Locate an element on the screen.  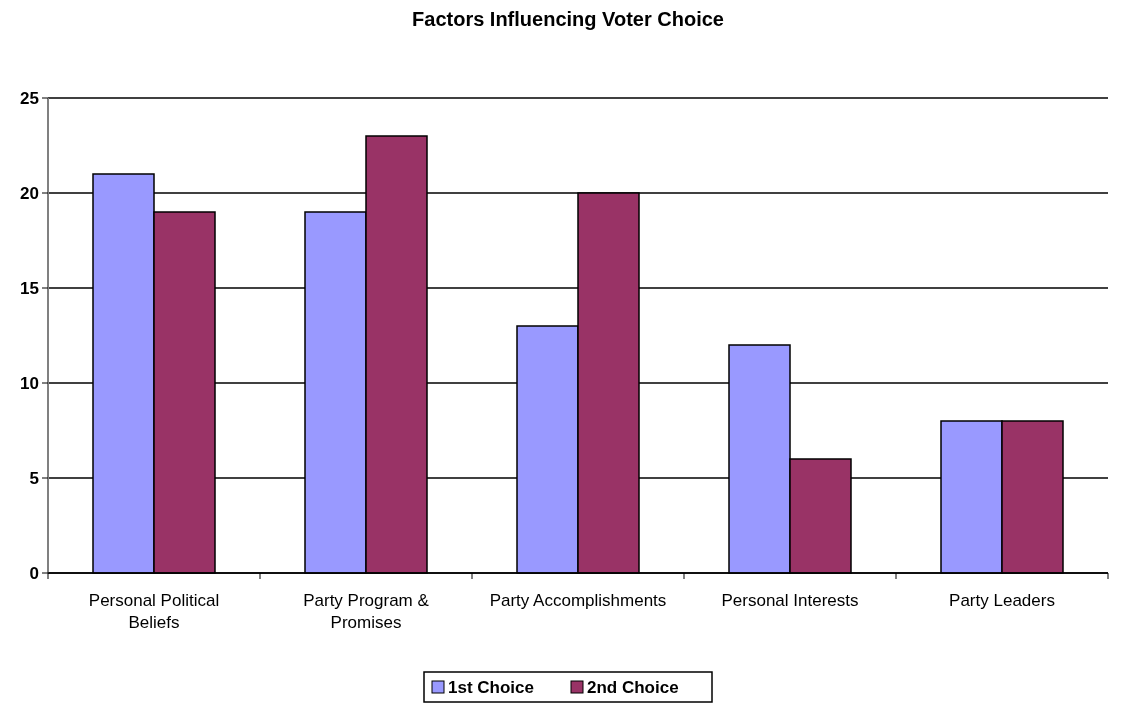
x-tick-label: Party Accomplishments is located at coordinates (578, 600).